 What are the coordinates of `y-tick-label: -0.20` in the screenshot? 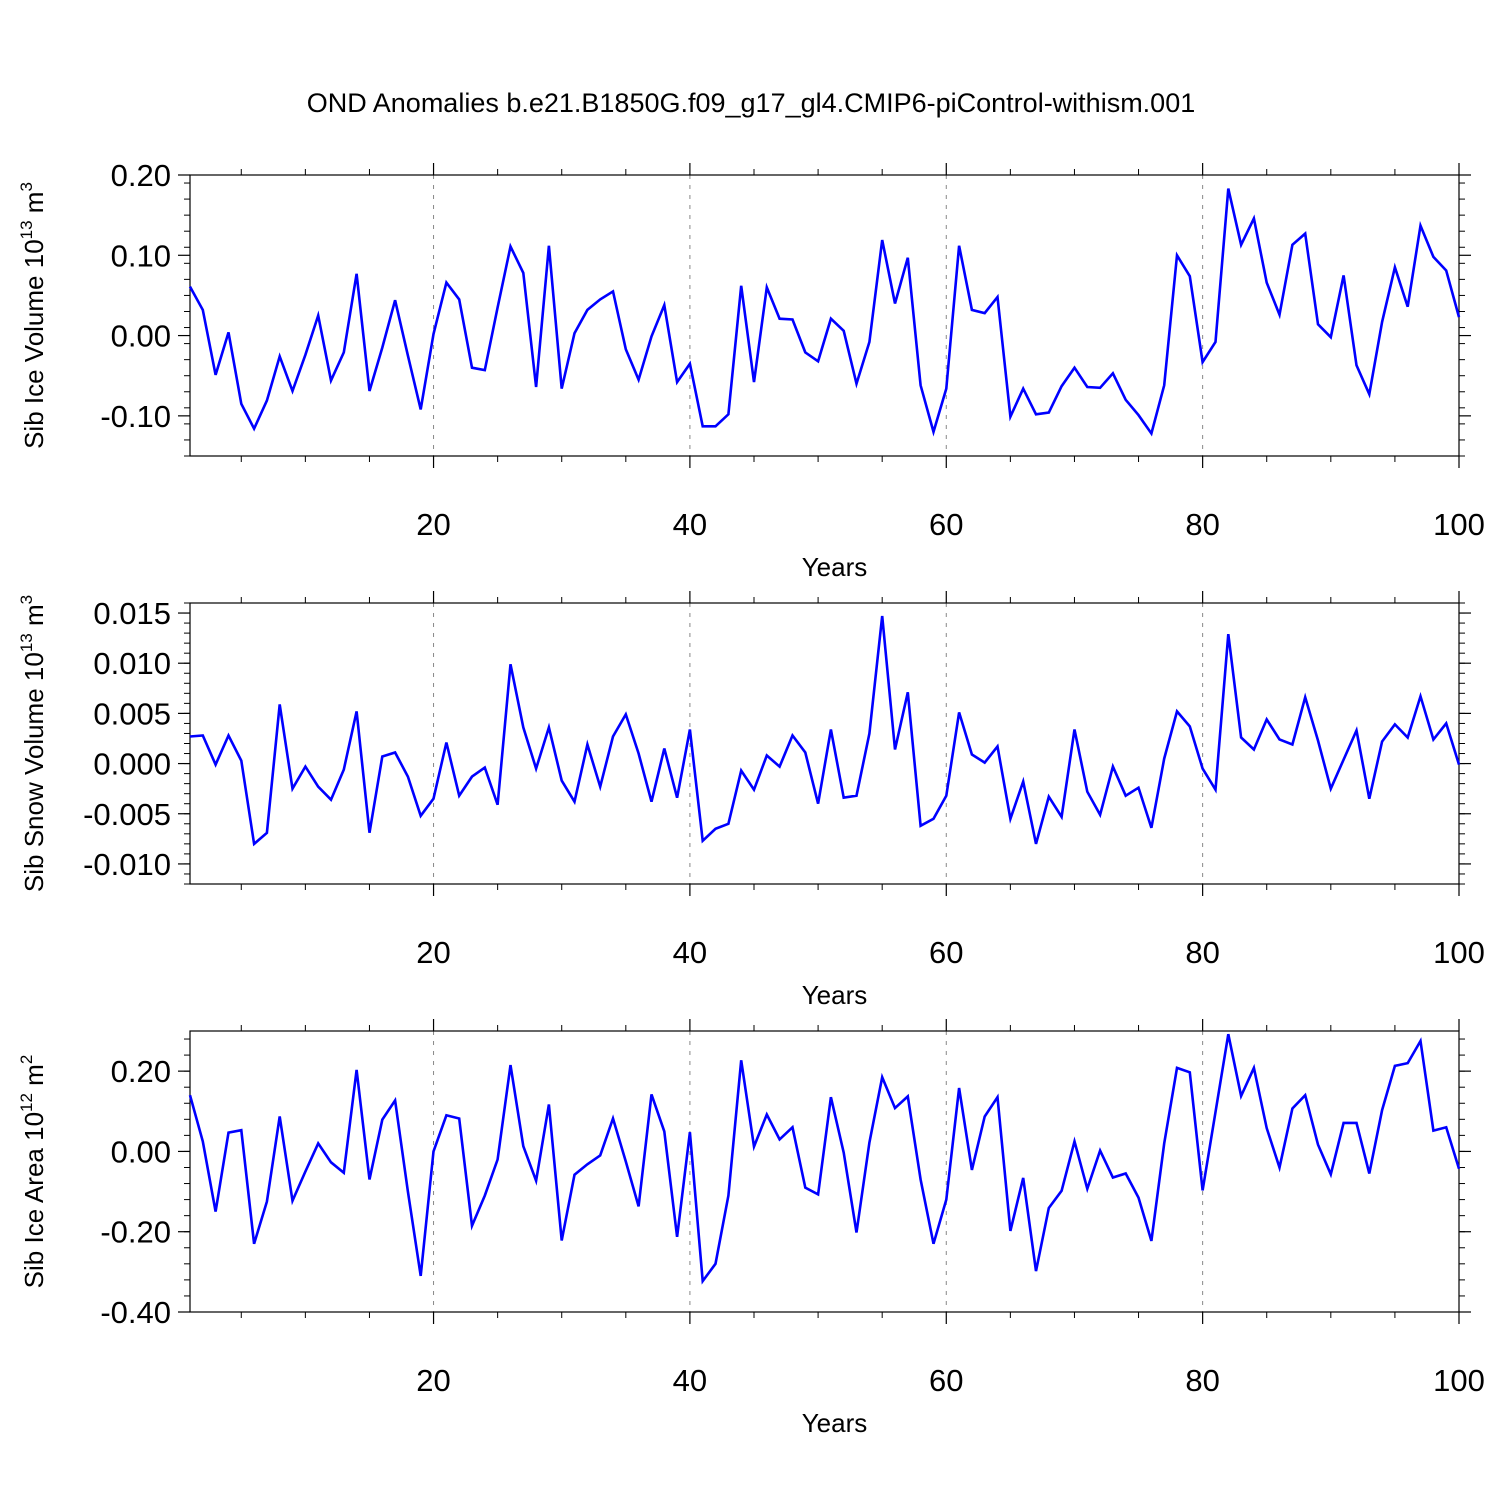 It's located at (135, 1232).